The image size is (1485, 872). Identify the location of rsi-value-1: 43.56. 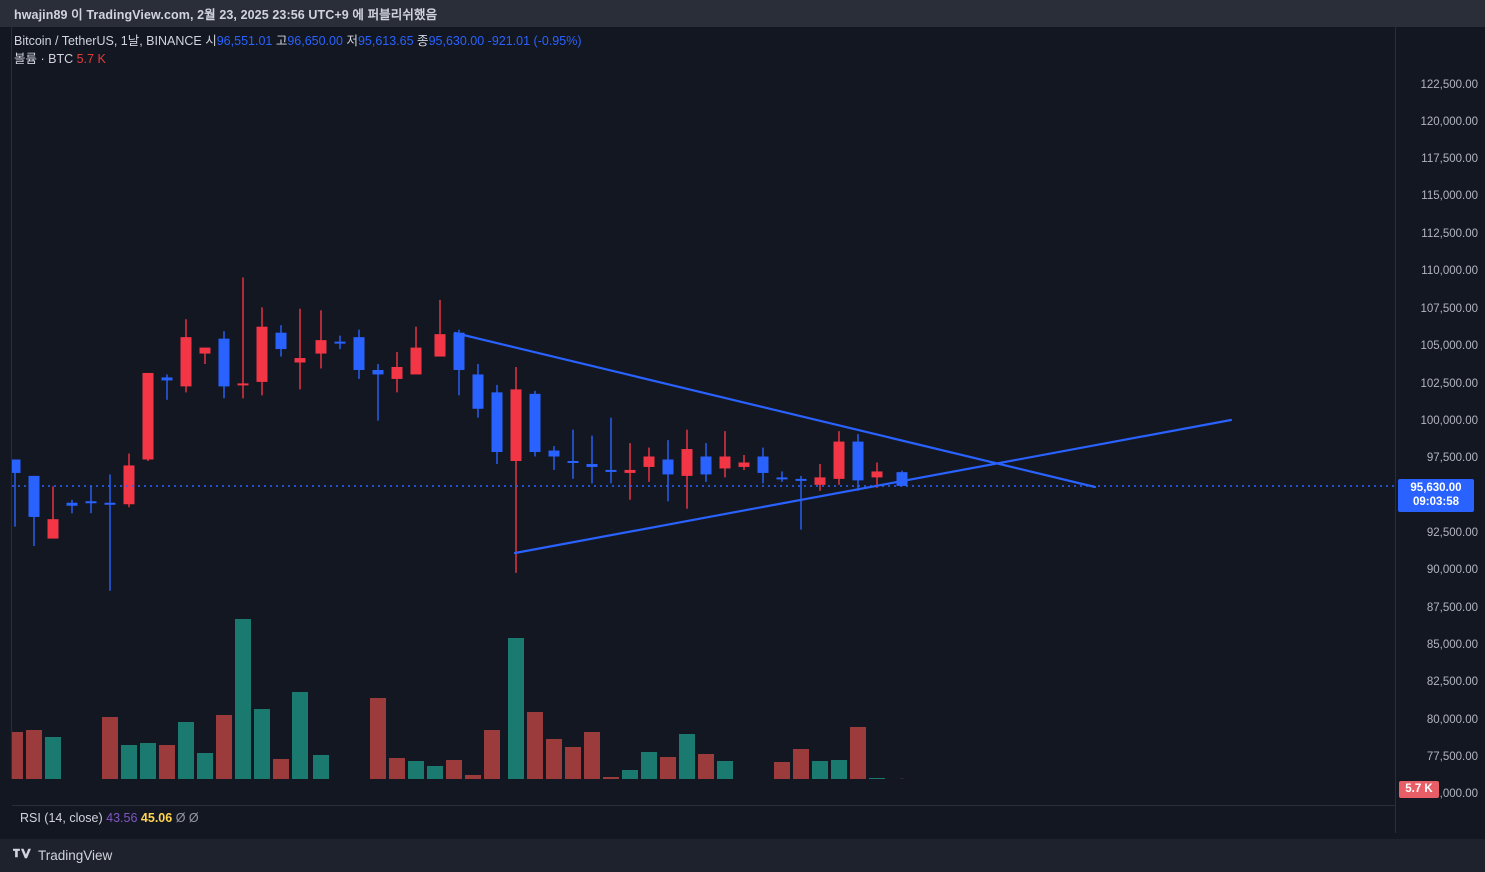
(122, 818).